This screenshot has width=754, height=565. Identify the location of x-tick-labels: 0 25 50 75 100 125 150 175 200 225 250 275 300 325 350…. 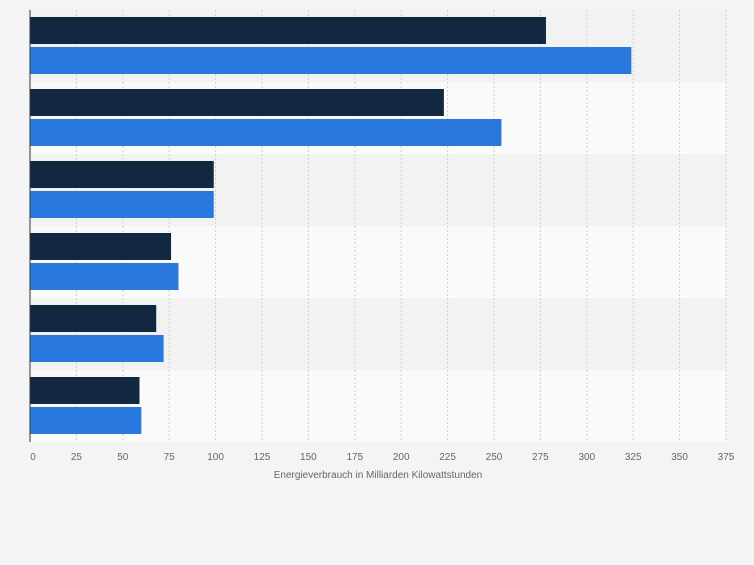
(382, 457).